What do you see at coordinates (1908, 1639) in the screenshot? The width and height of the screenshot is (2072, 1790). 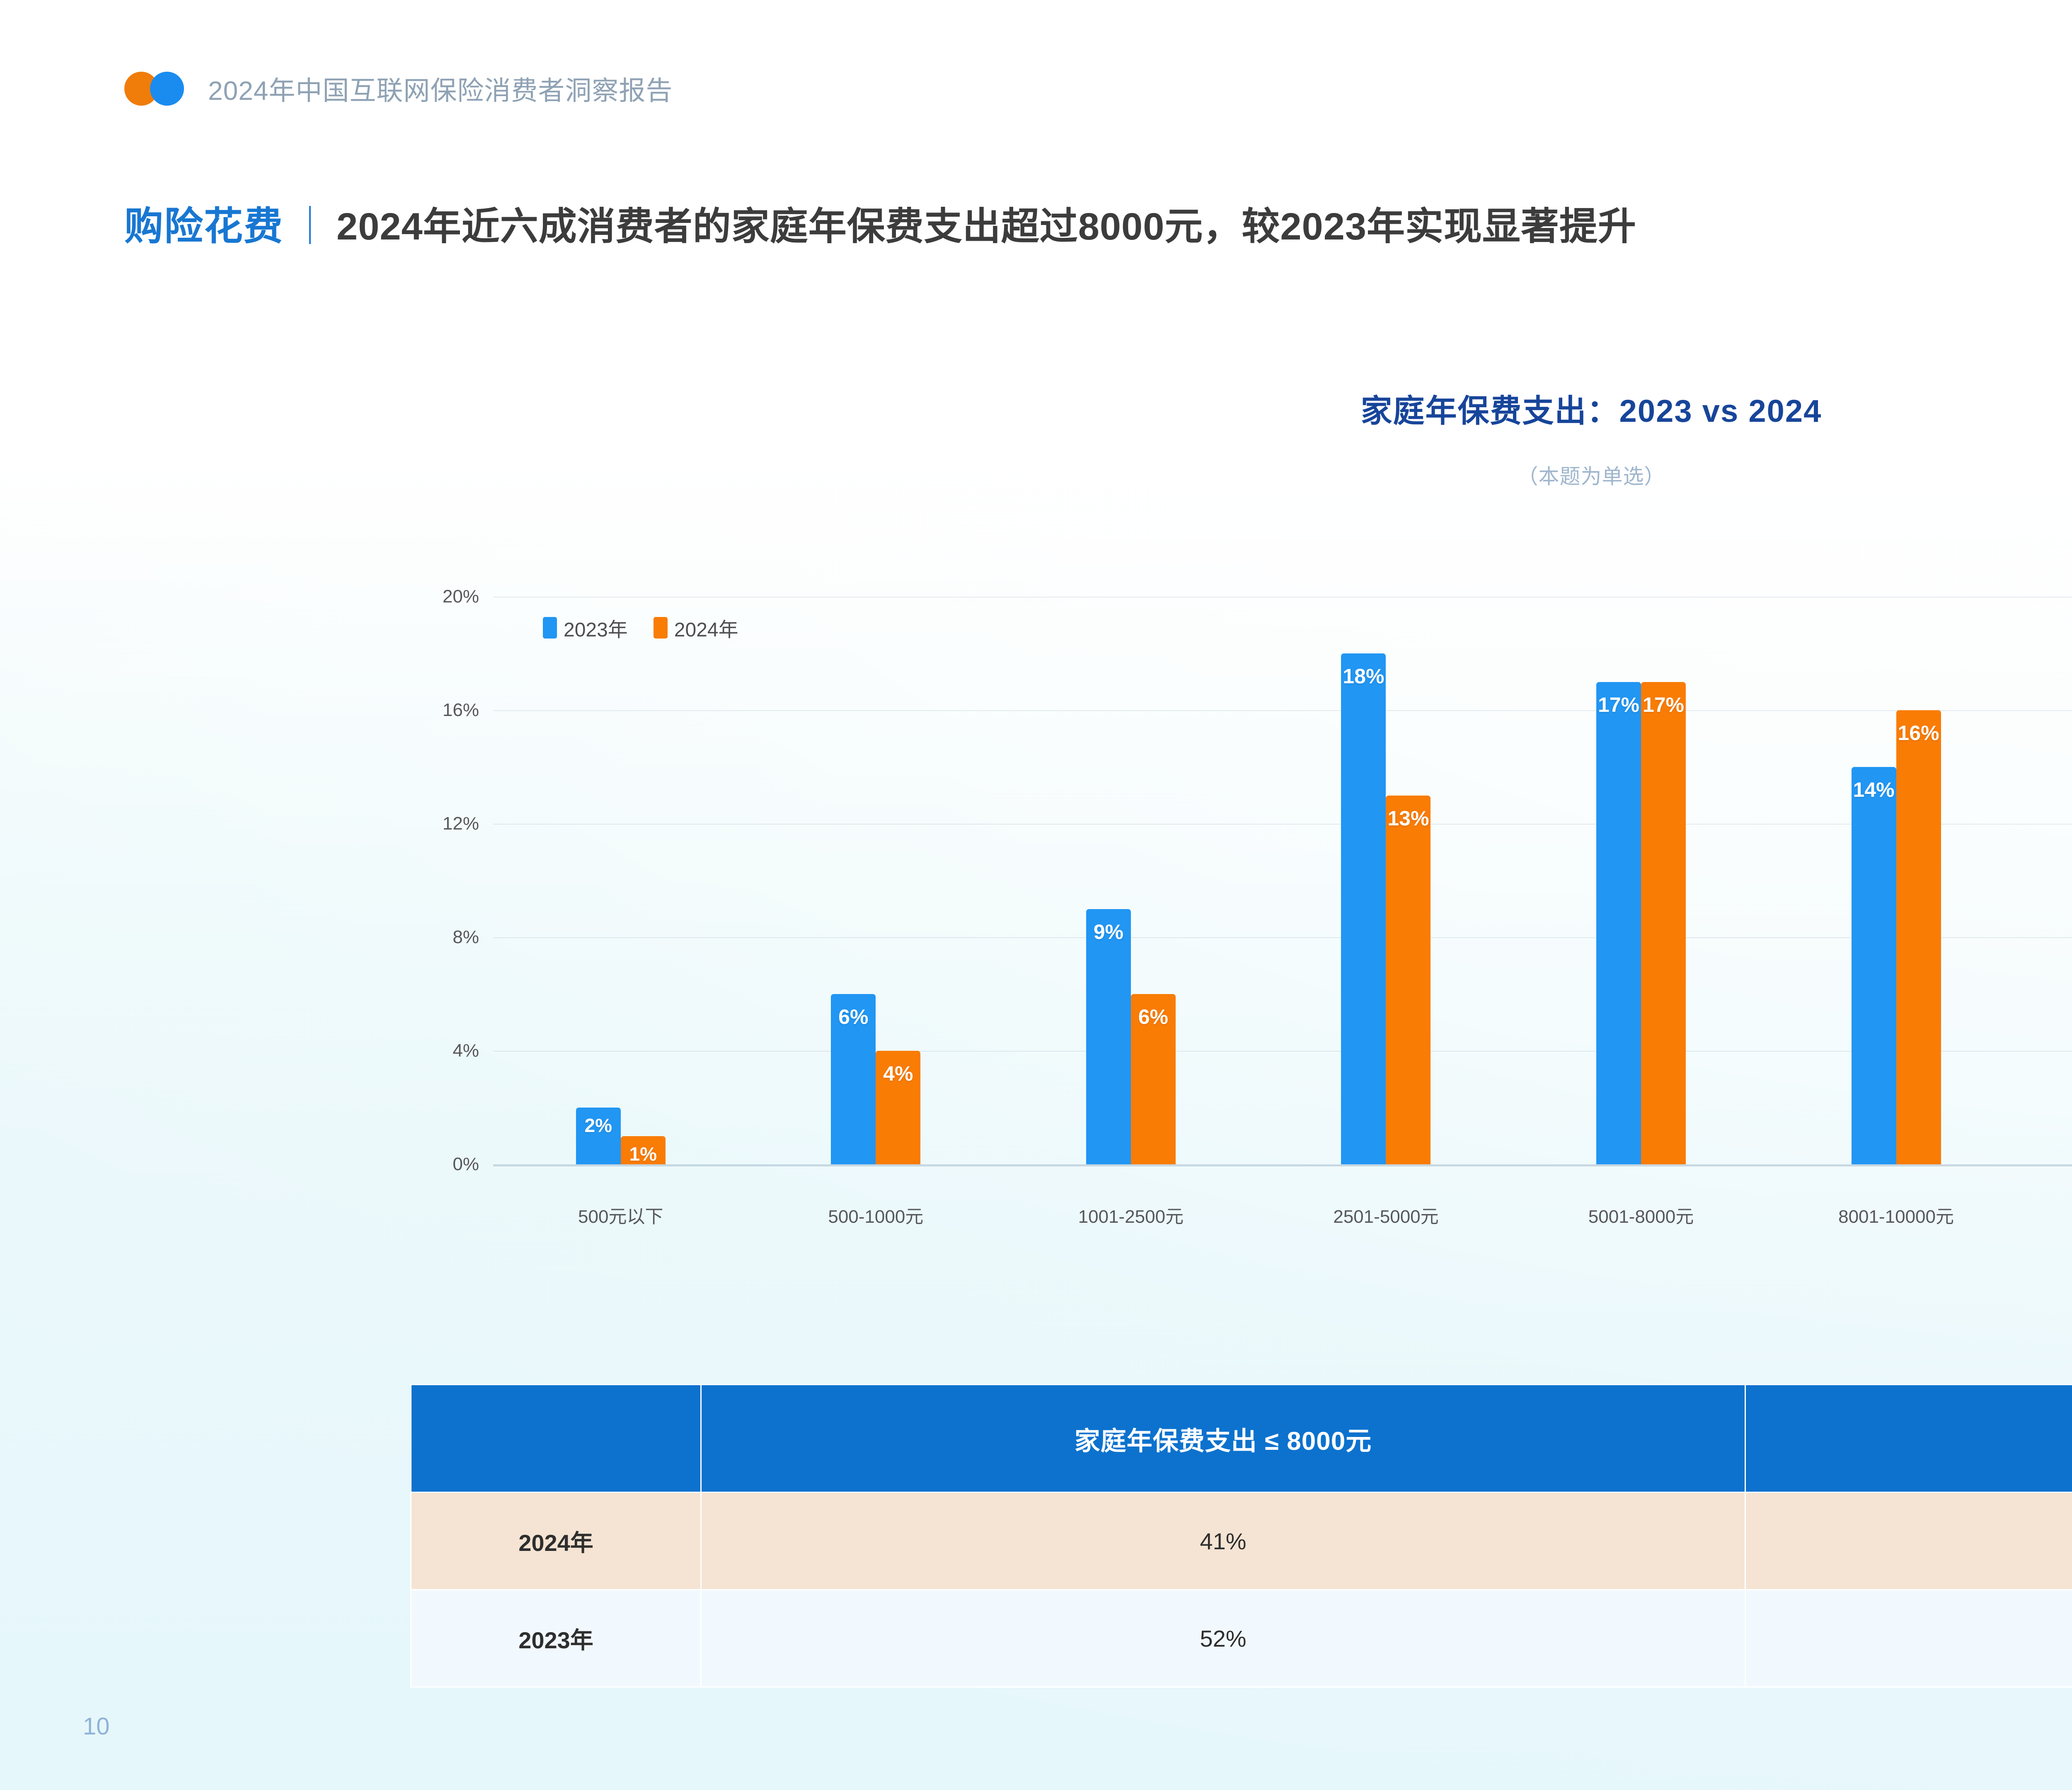 I see `table-cell: 48%` at bounding box center [1908, 1639].